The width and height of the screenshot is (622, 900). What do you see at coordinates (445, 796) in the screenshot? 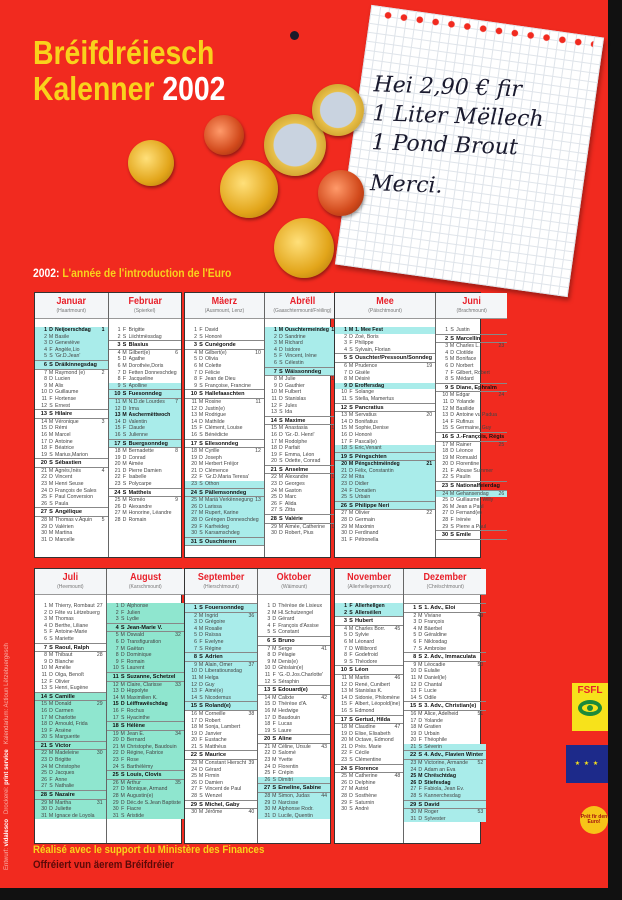
I see `day-row: 28 S Kannerchesdag` at bounding box center [445, 796].